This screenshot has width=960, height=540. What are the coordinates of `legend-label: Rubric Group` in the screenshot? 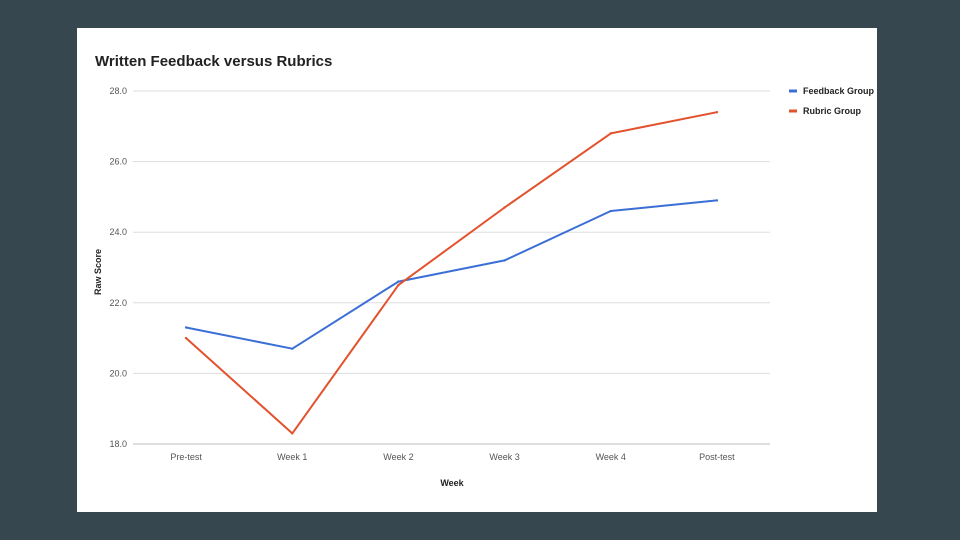 It's located at (832, 111).